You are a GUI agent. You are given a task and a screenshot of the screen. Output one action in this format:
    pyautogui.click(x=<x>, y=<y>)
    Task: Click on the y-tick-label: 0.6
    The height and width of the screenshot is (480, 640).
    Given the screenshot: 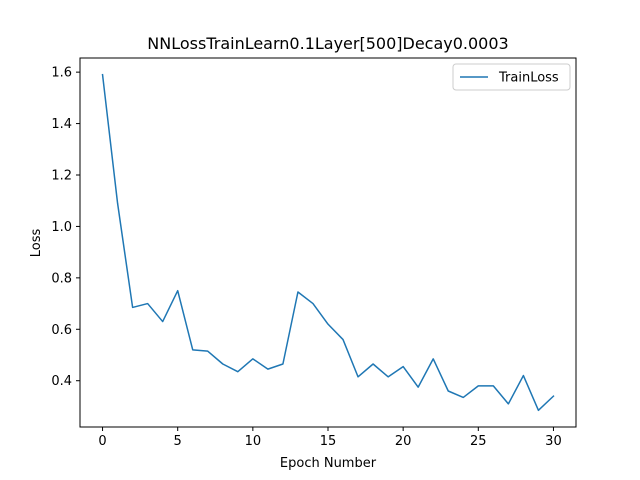 What is the action you would take?
    pyautogui.click(x=61, y=330)
    